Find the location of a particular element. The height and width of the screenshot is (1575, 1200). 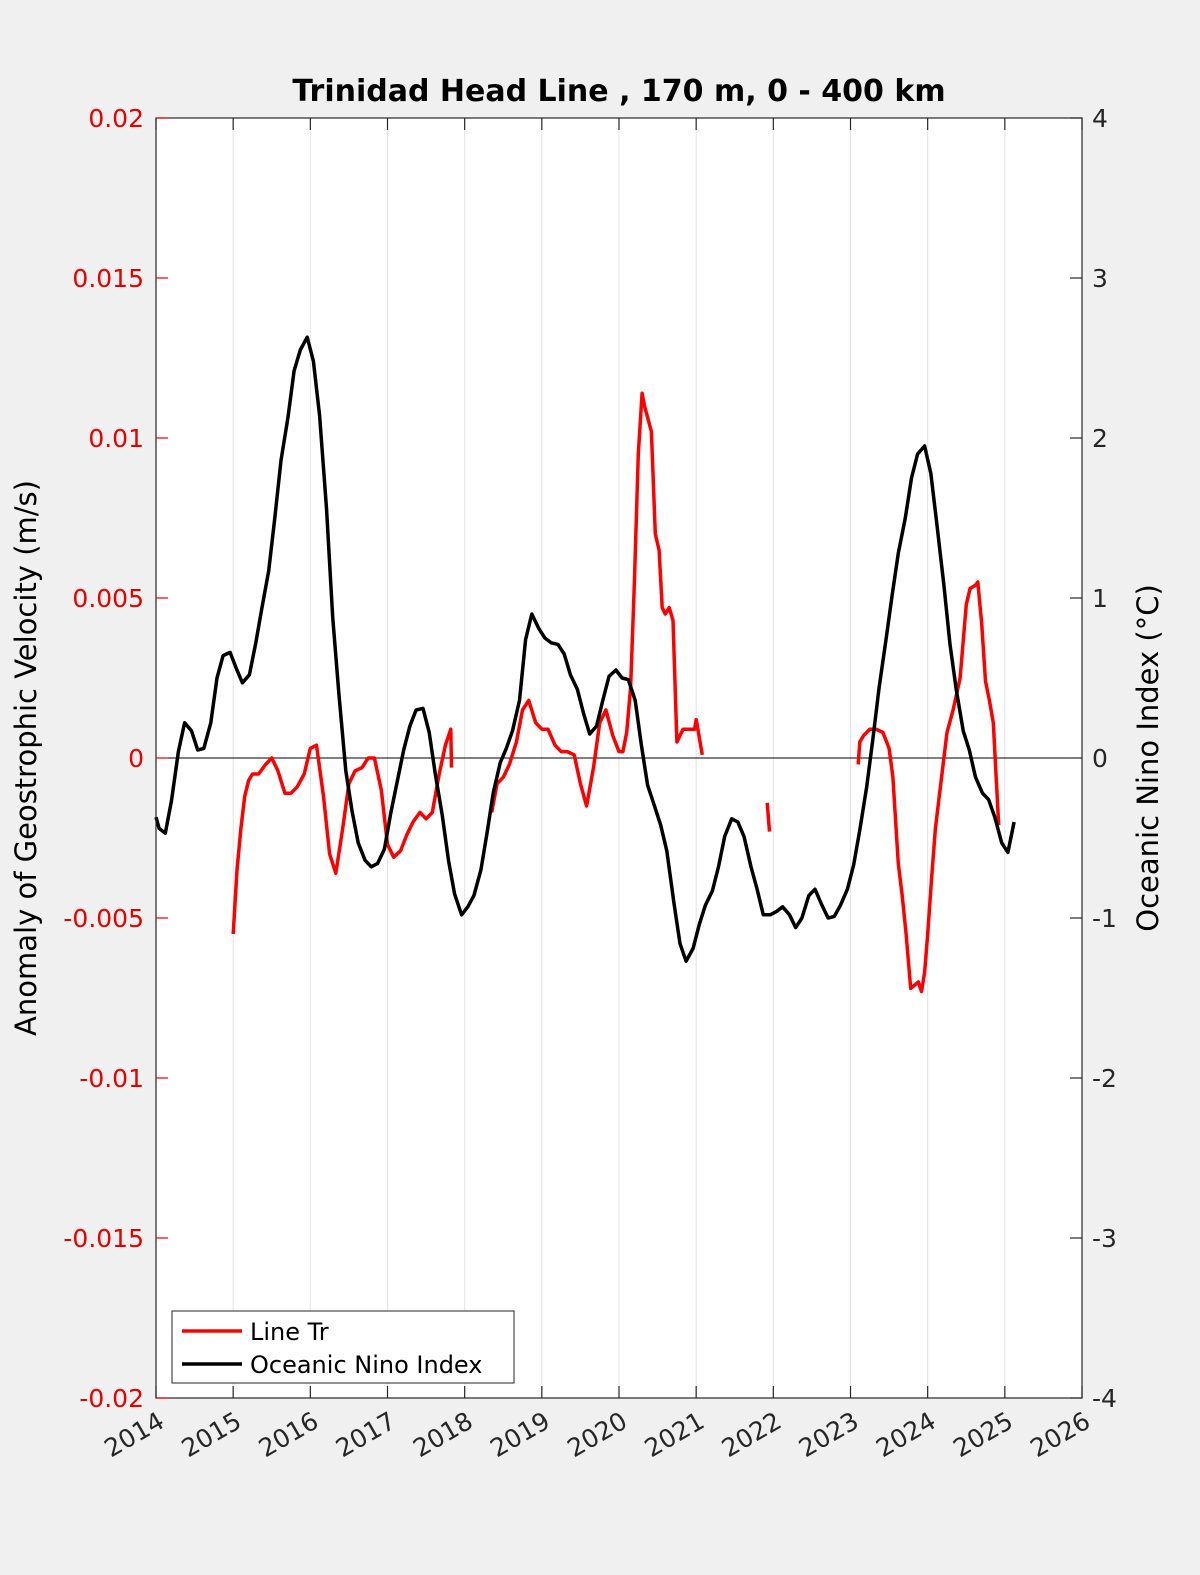

y-right-tick-label: -4 is located at coordinates (1104, 1398).